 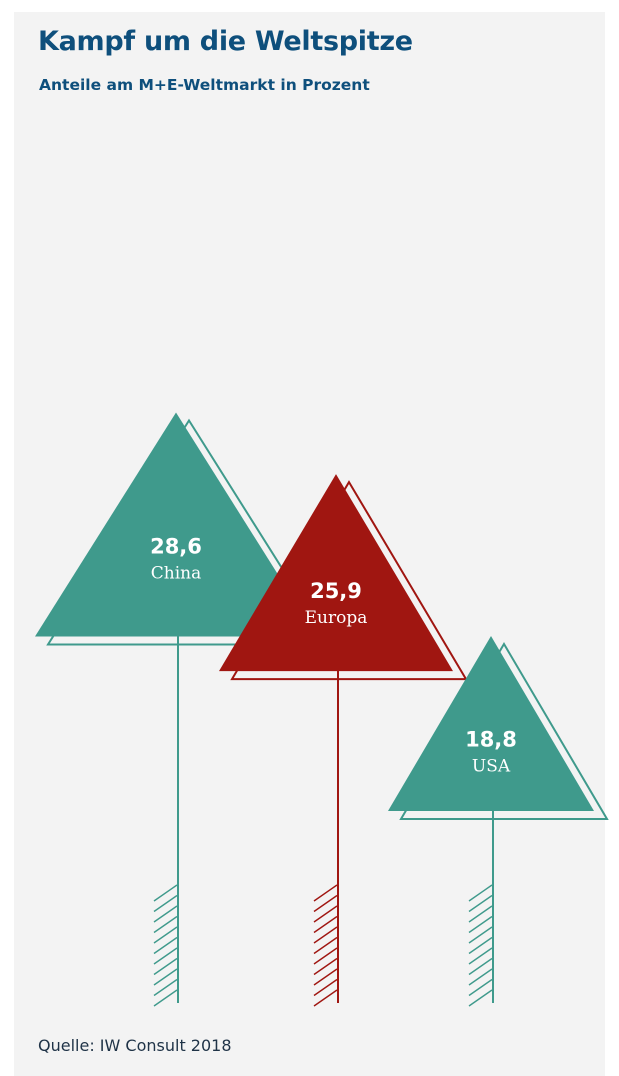 I want to click on triangle-china, so click(x=176, y=524).